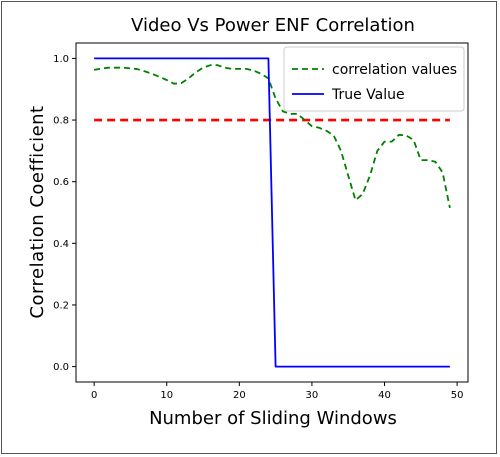  I want to click on legend: correlation values True Value, so click(374, 79).